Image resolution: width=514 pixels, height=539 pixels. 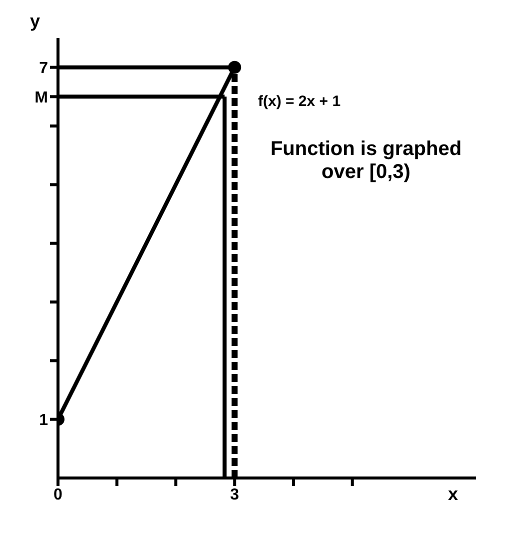 What do you see at coordinates (366, 161) in the screenshot?
I see `annotation: Function is graphed over [0,3)` at bounding box center [366, 161].